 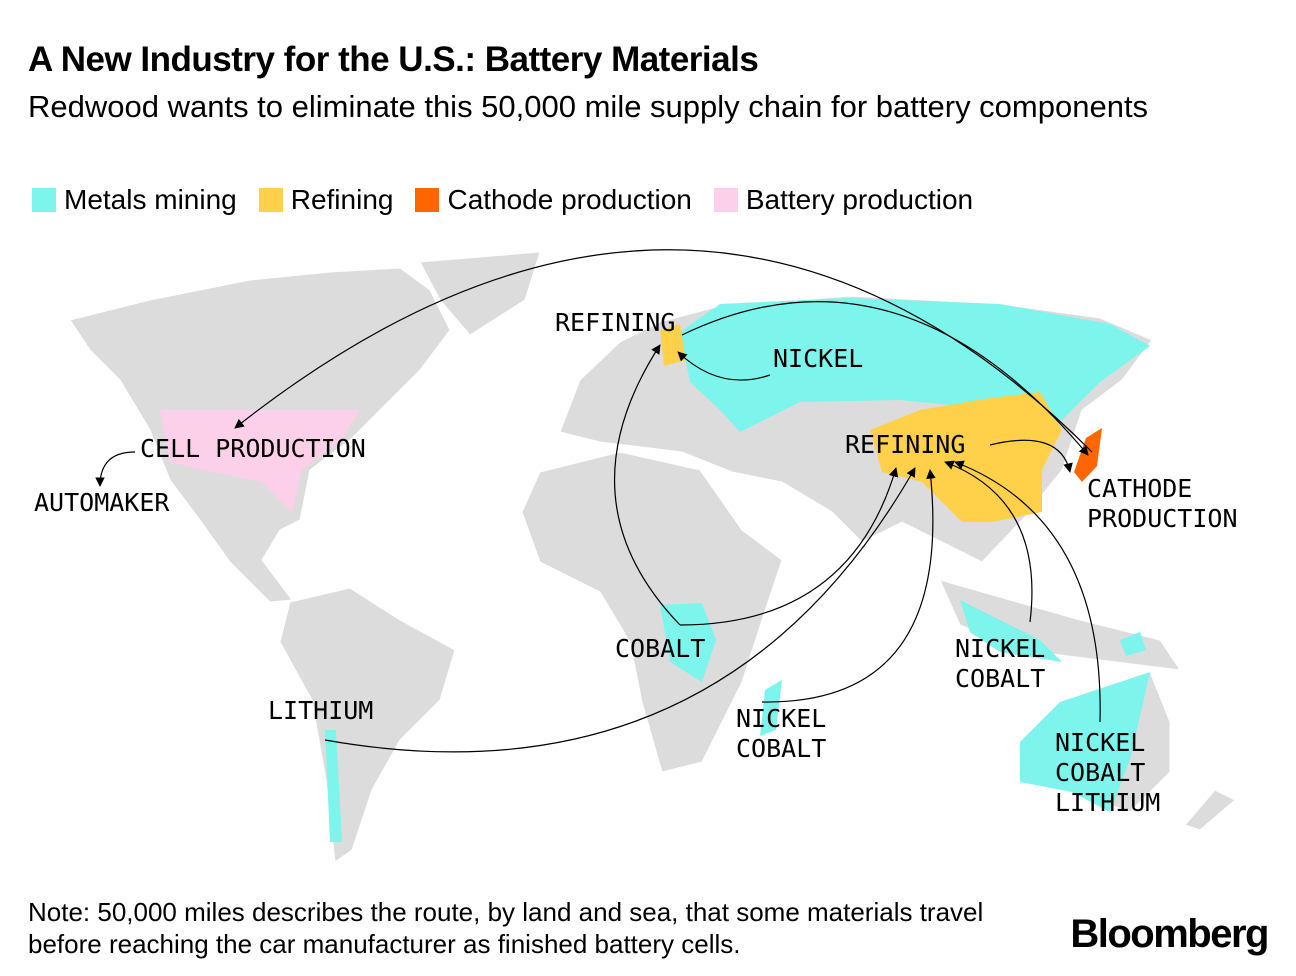 I want to click on label-madagascar: NICKEL COBALT, so click(x=781, y=733).